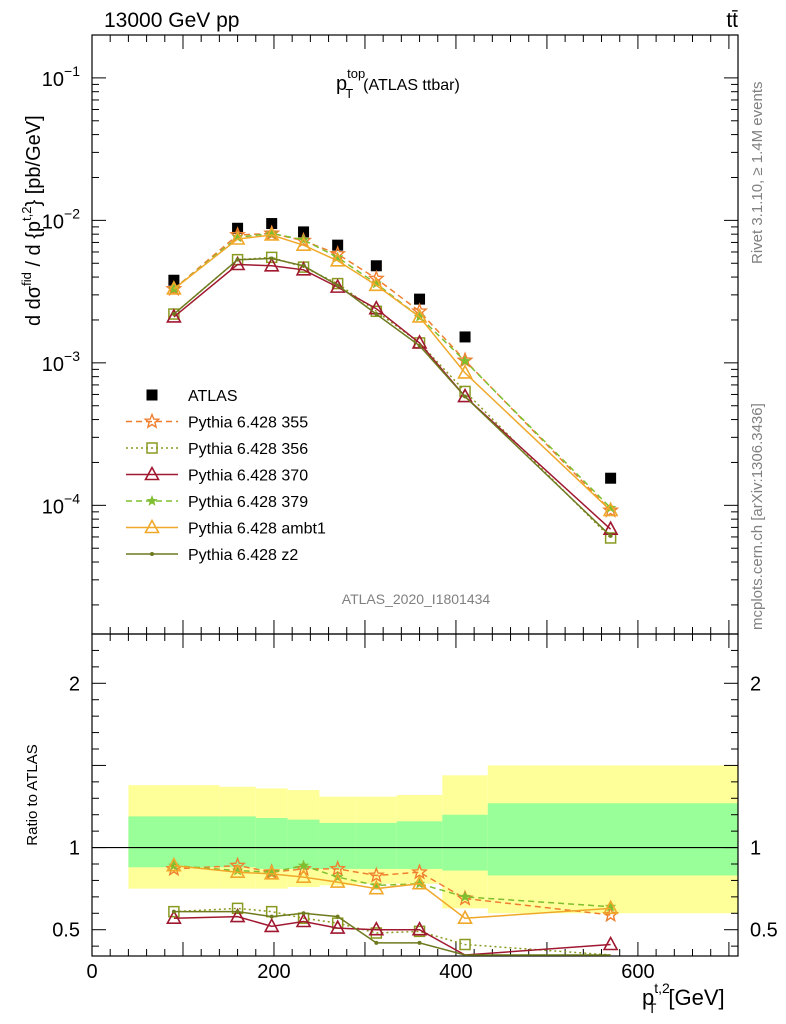  What do you see at coordinates (764, 931) in the screenshot?
I see `ratio-y-tick-label-right: 0.5` at bounding box center [764, 931].